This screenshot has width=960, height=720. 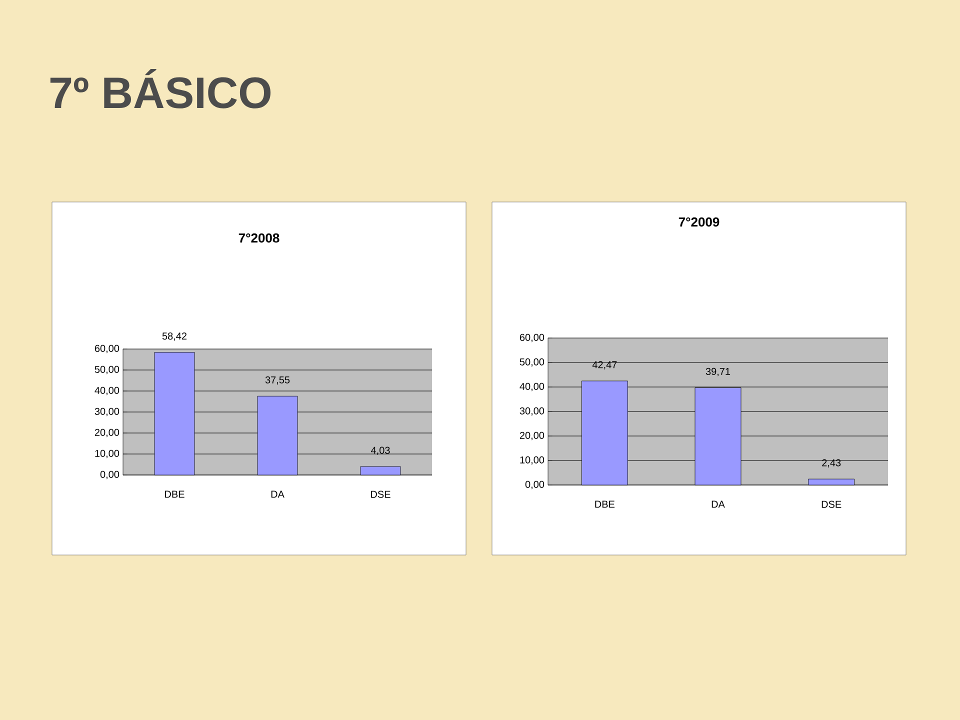 I want to click on data-label: 58,42, so click(x=174, y=336).